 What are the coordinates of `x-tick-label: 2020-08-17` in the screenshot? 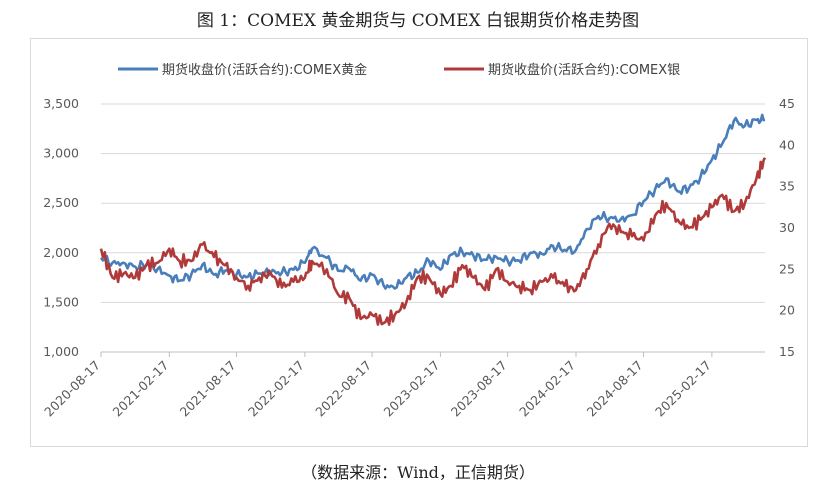 It's located at (72, 389).